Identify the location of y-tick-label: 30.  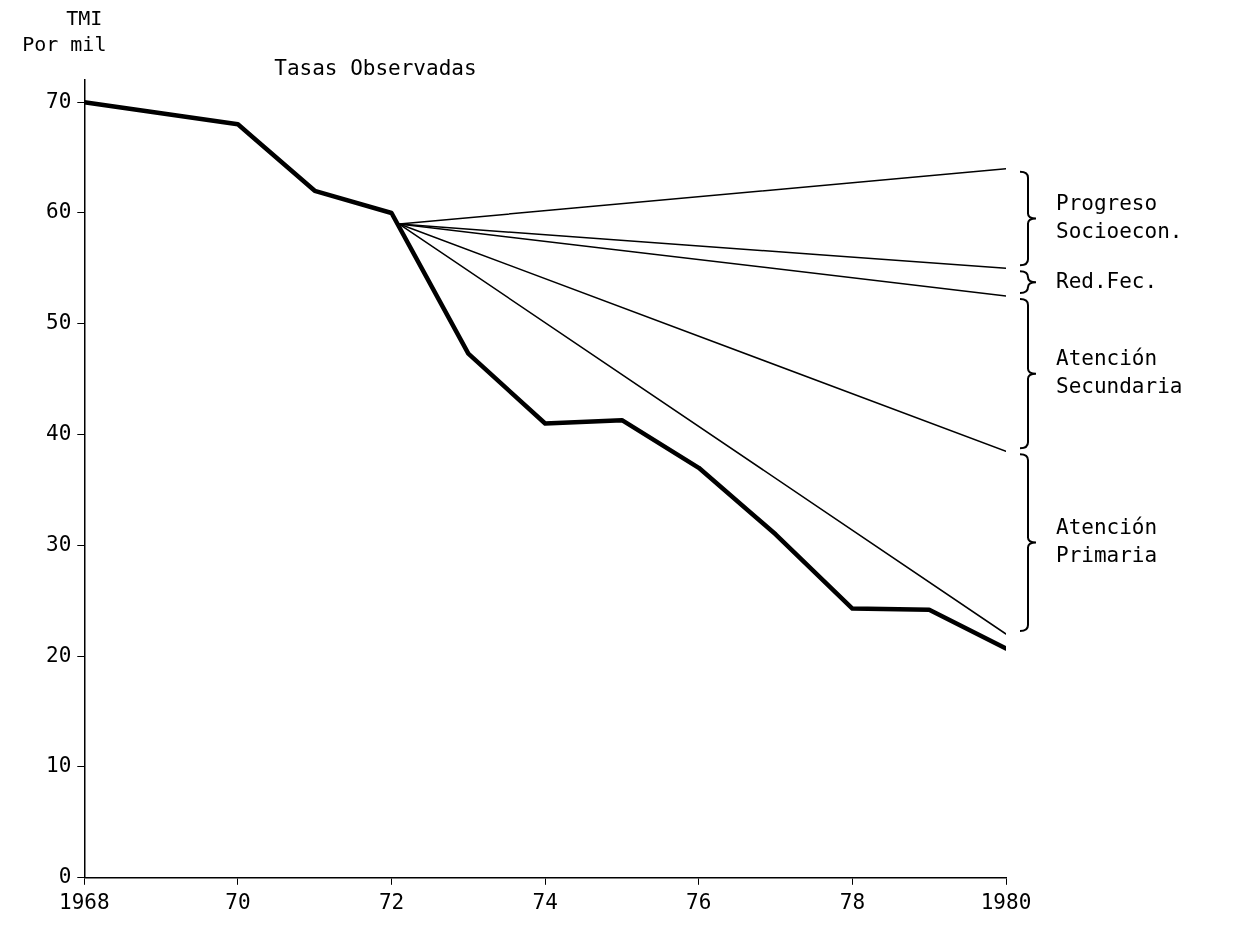
(58, 543).